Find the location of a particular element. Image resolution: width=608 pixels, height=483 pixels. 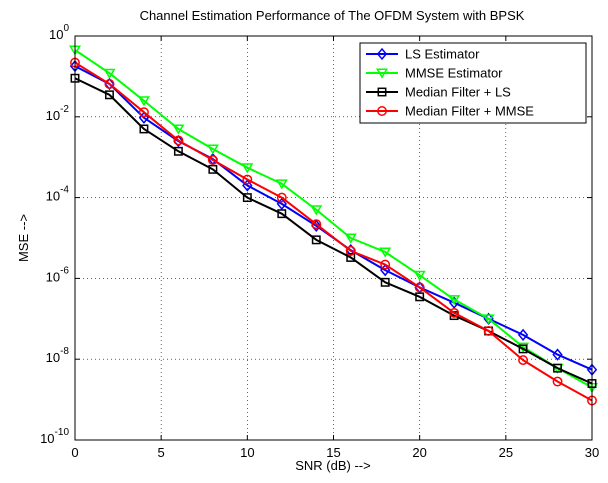

y-tick-exponent: -6 is located at coordinates (64, 270).